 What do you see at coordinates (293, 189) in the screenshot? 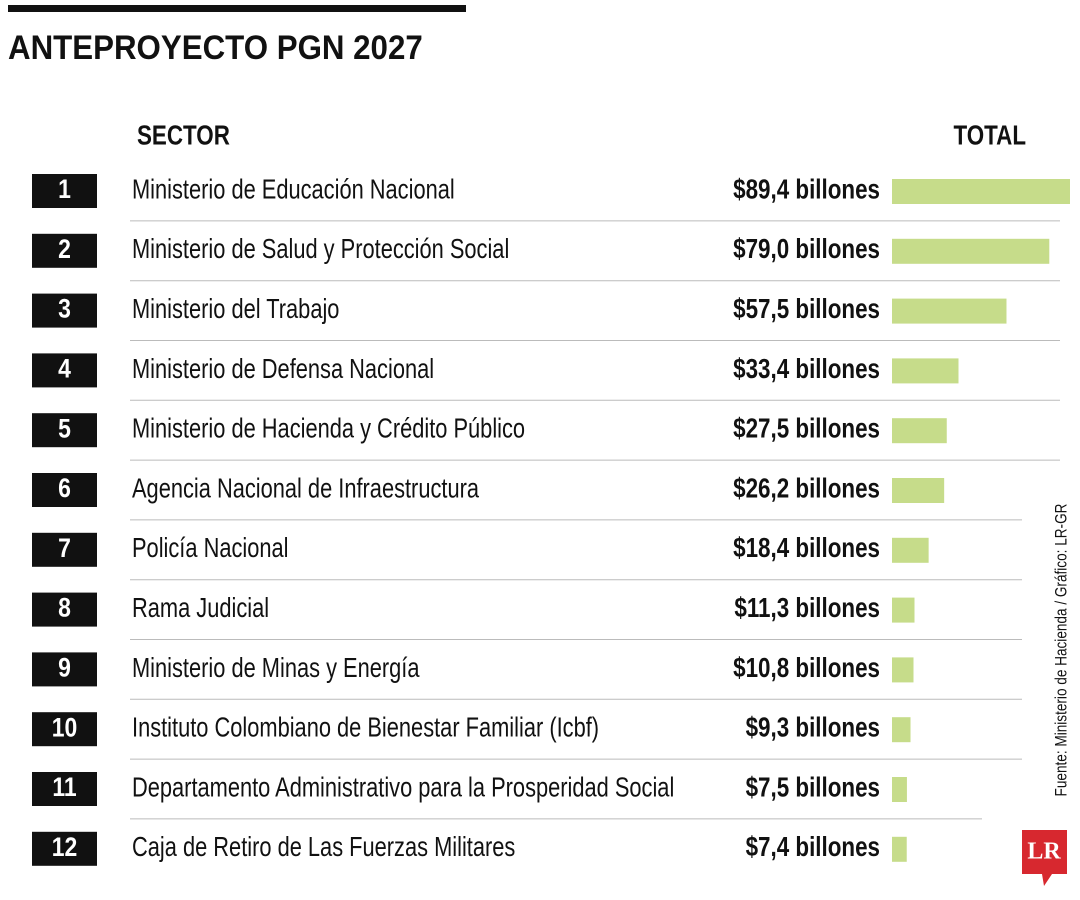
I see `sector-name: Ministerio de Educación Nacional` at bounding box center [293, 189].